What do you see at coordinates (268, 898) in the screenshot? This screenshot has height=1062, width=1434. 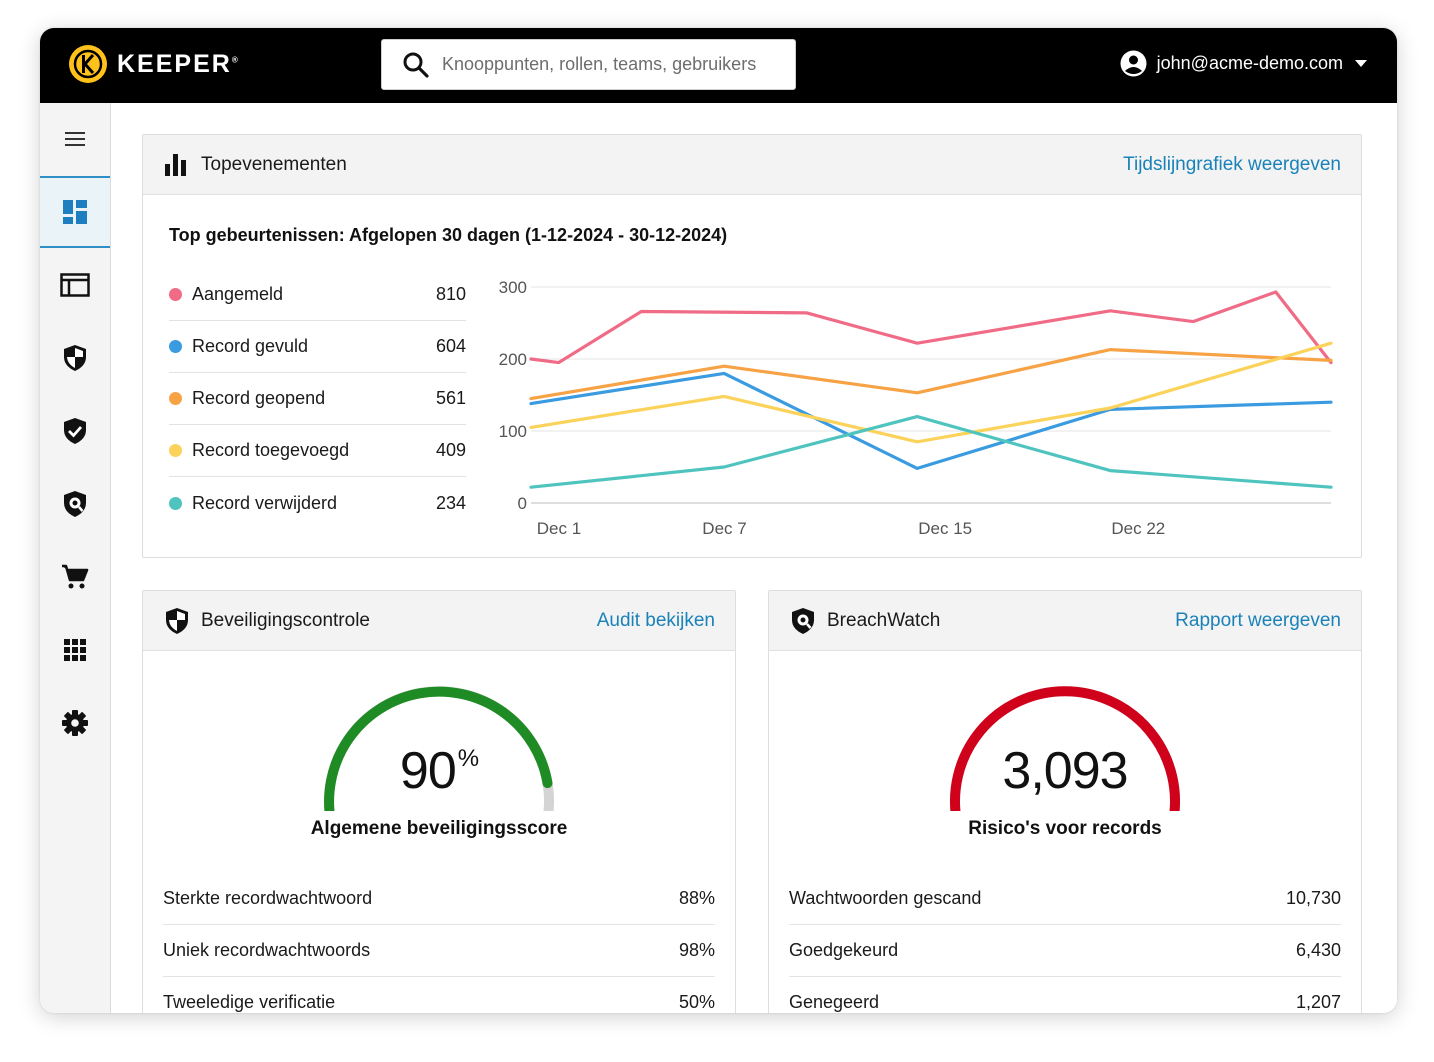 I see `stat-label: Sterkte recordwachtwoord` at bounding box center [268, 898].